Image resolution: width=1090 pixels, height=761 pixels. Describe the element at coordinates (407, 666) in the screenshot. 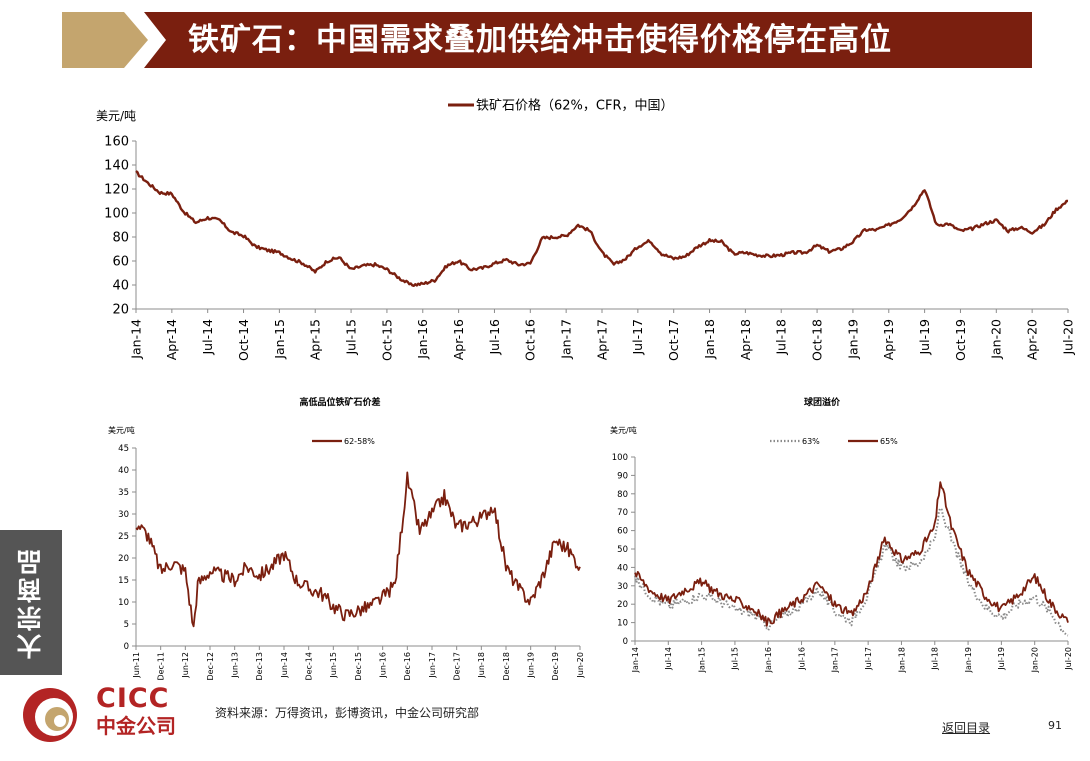

I see `x-tick-label: Dec-16` at that location.